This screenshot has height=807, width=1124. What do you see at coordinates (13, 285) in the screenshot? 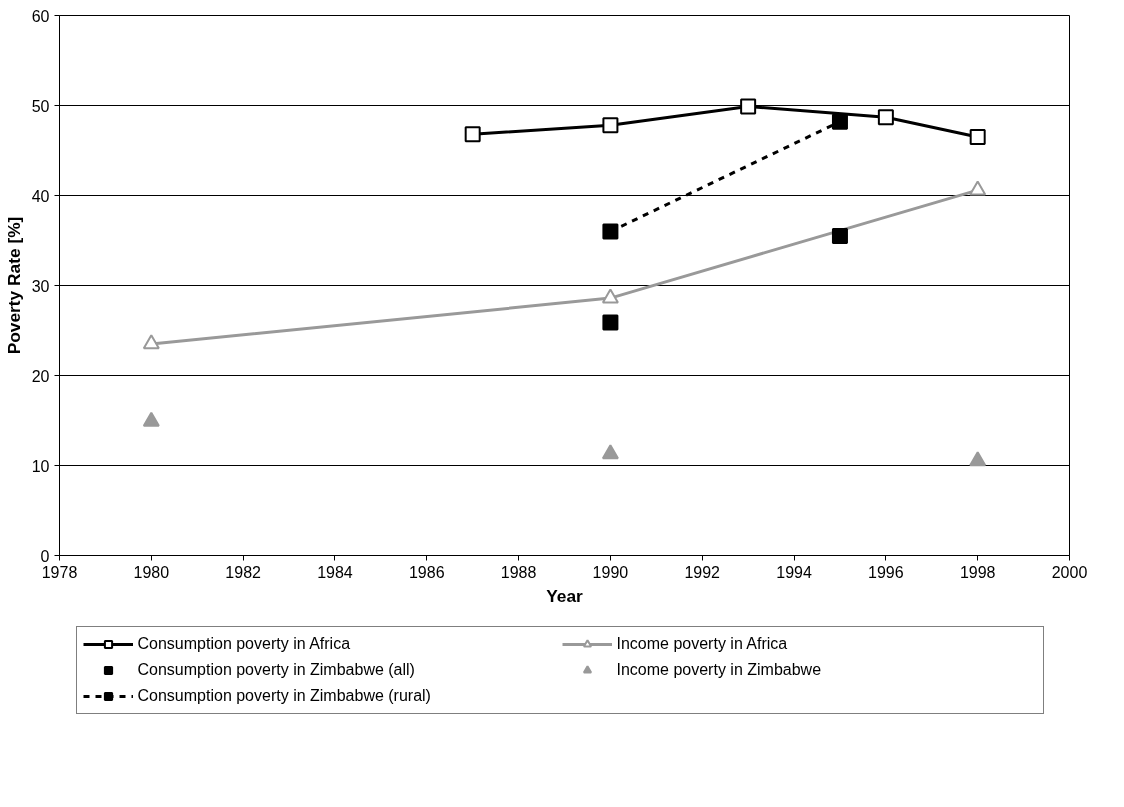
I see `y-axis-title: Poverty Rate [%]` at bounding box center [13, 285].